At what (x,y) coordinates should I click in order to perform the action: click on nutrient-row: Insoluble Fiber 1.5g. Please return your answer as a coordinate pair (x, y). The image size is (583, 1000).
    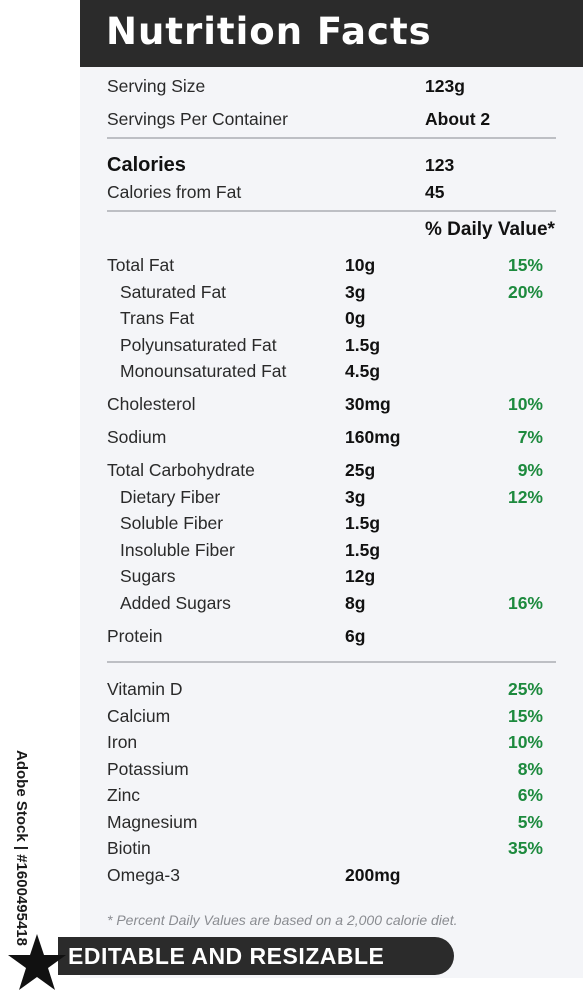
    Looking at the image, I should click on (291, 550).